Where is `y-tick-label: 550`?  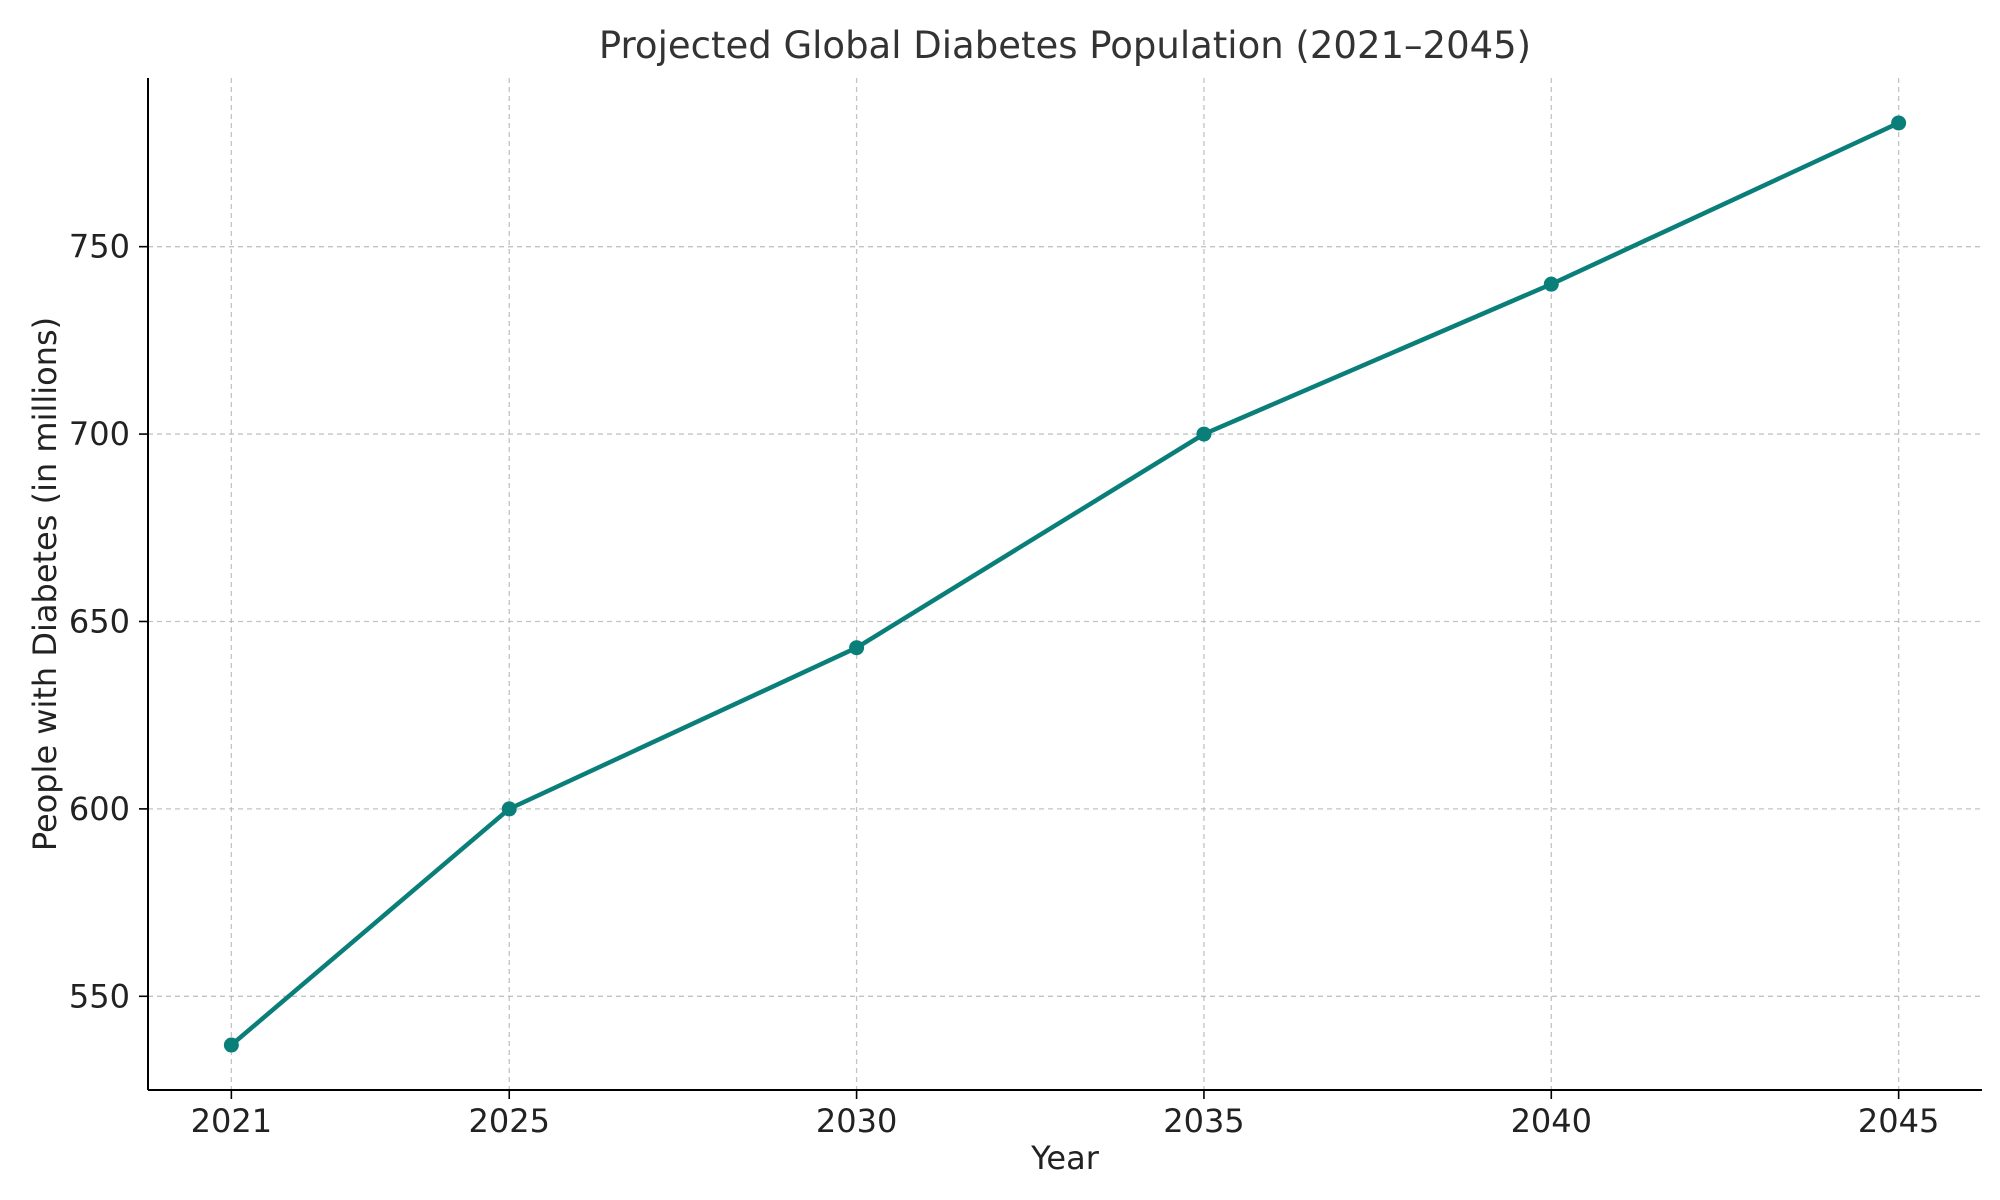 y-tick-label: 550 is located at coordinates (99, 996).